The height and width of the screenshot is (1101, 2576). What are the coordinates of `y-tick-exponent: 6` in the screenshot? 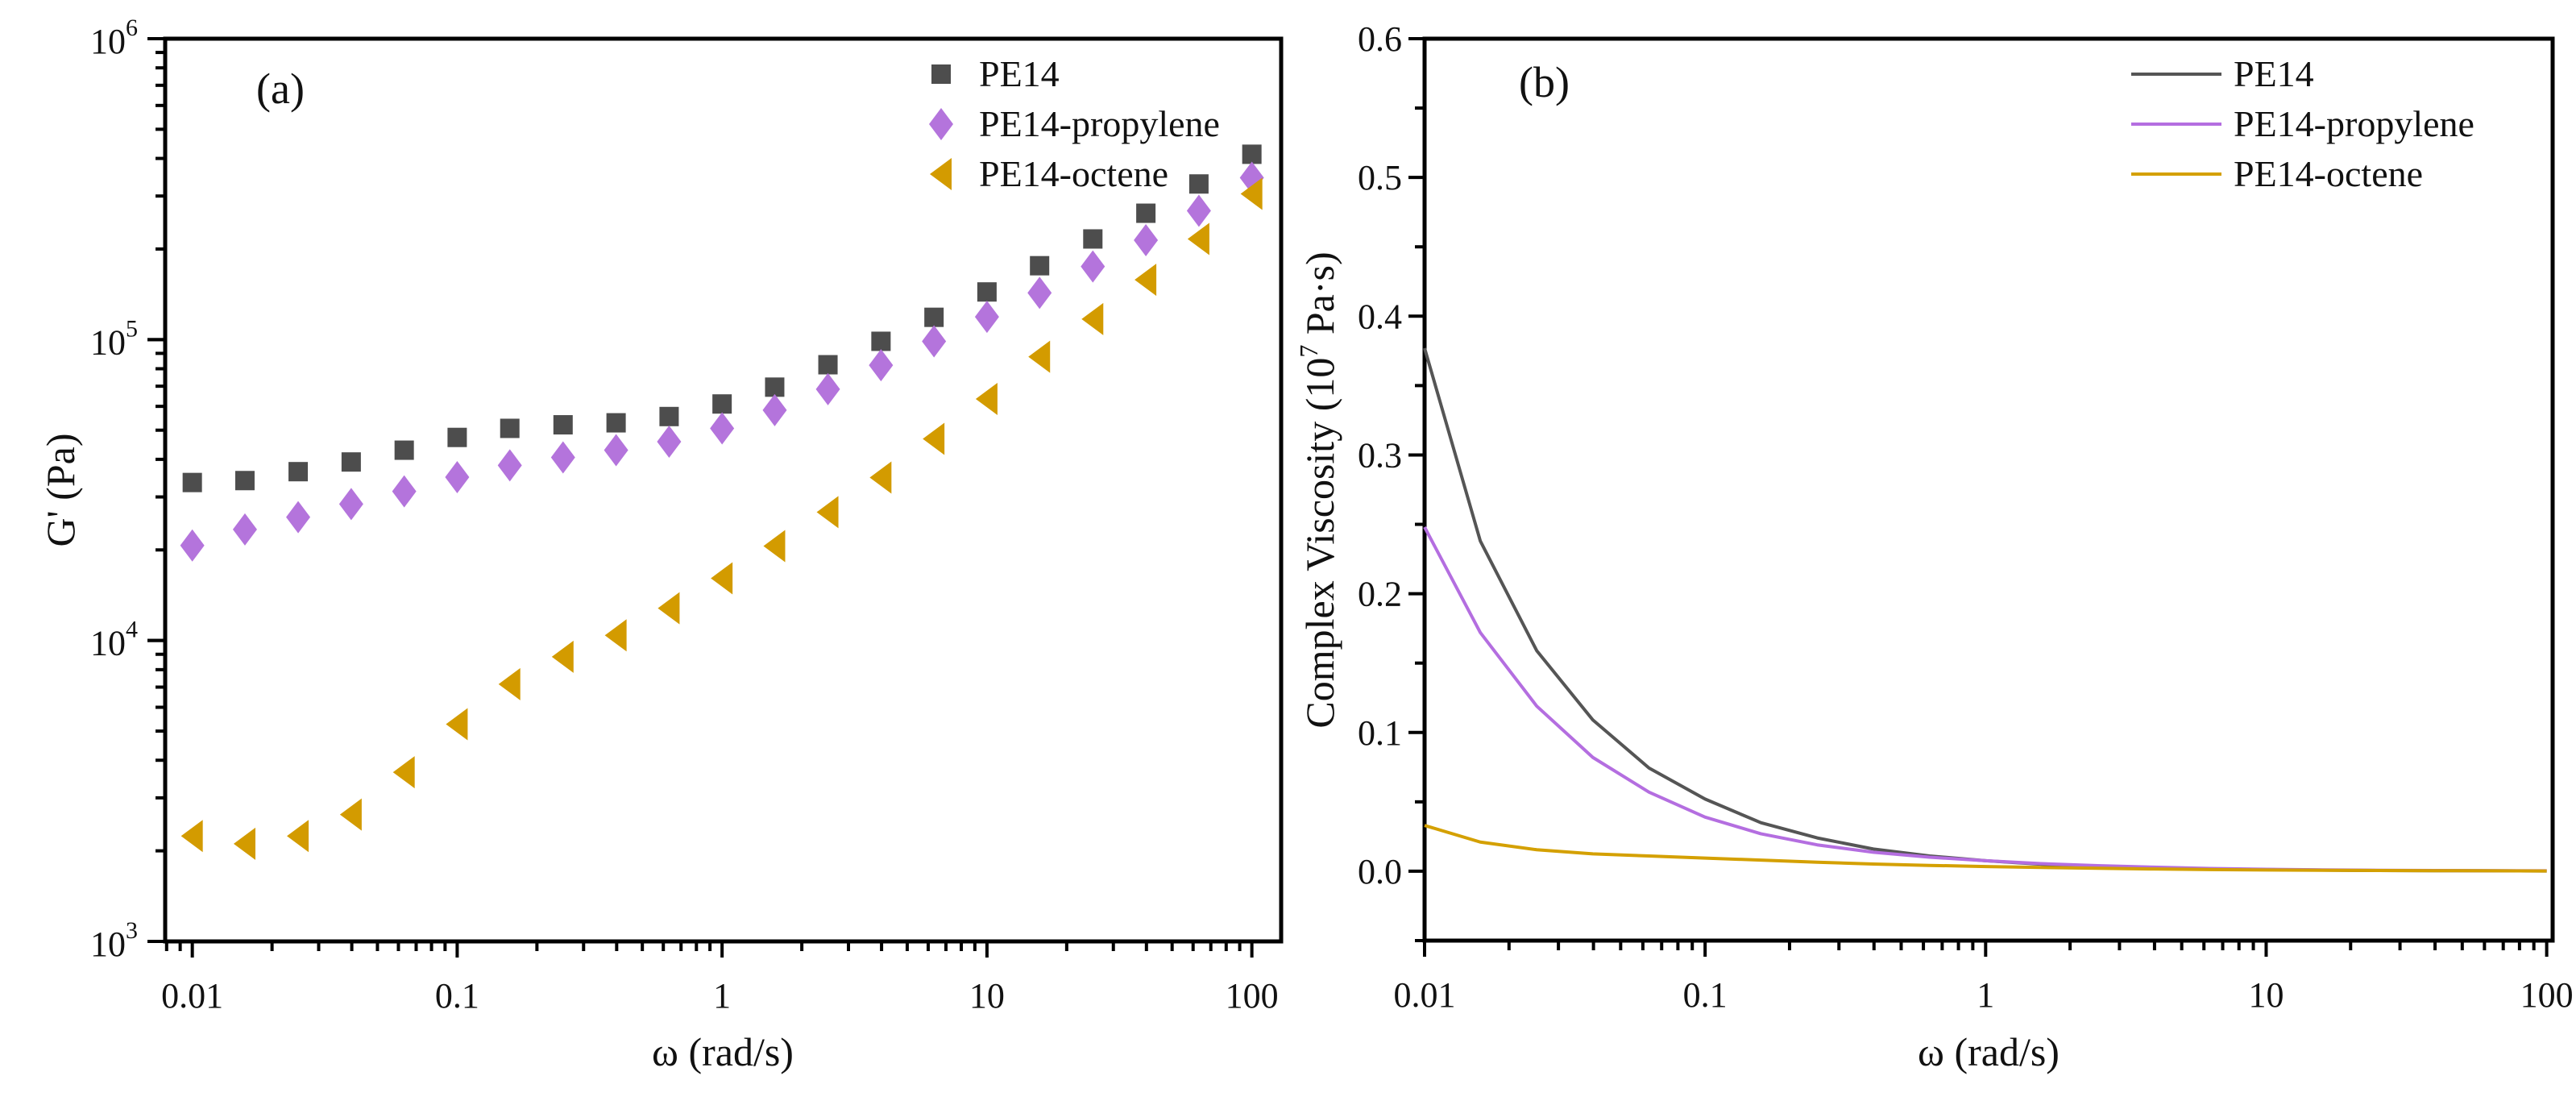 It's located at (132, 28).